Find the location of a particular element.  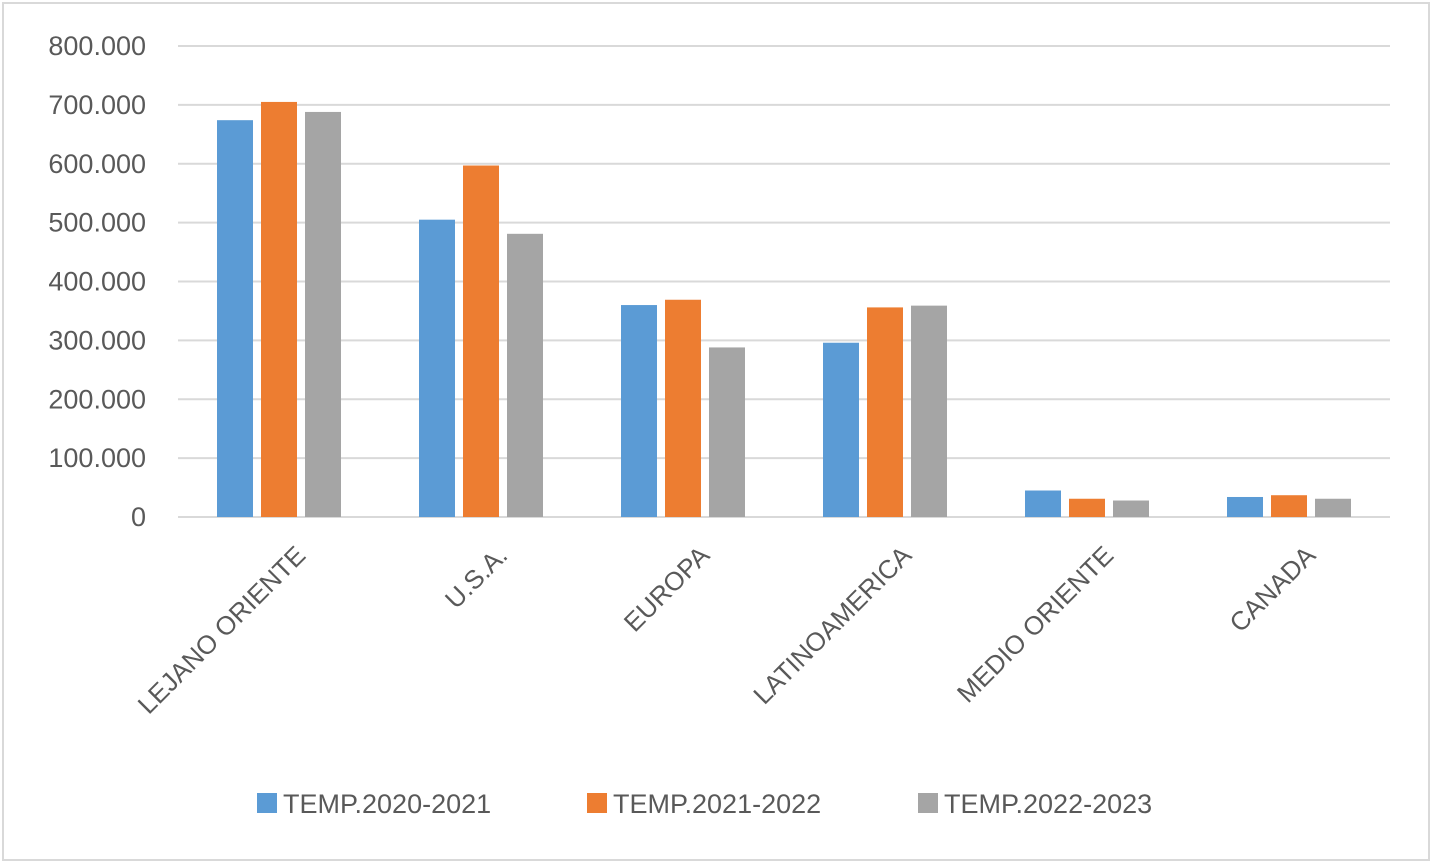

y-tick-label: 700.000 is located at coordinates (97, 105).